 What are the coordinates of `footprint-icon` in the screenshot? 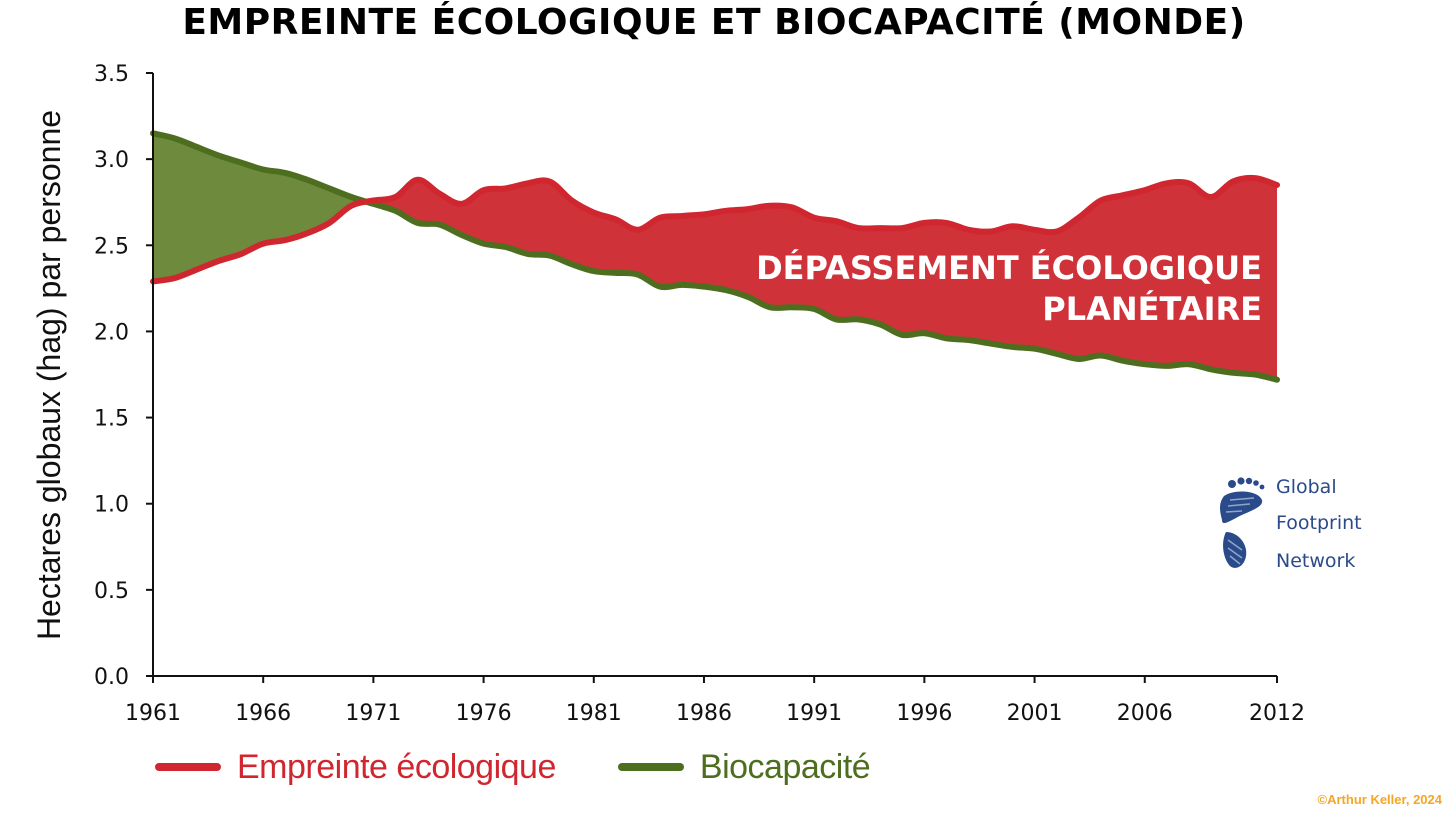 It's located at (1242, 522).